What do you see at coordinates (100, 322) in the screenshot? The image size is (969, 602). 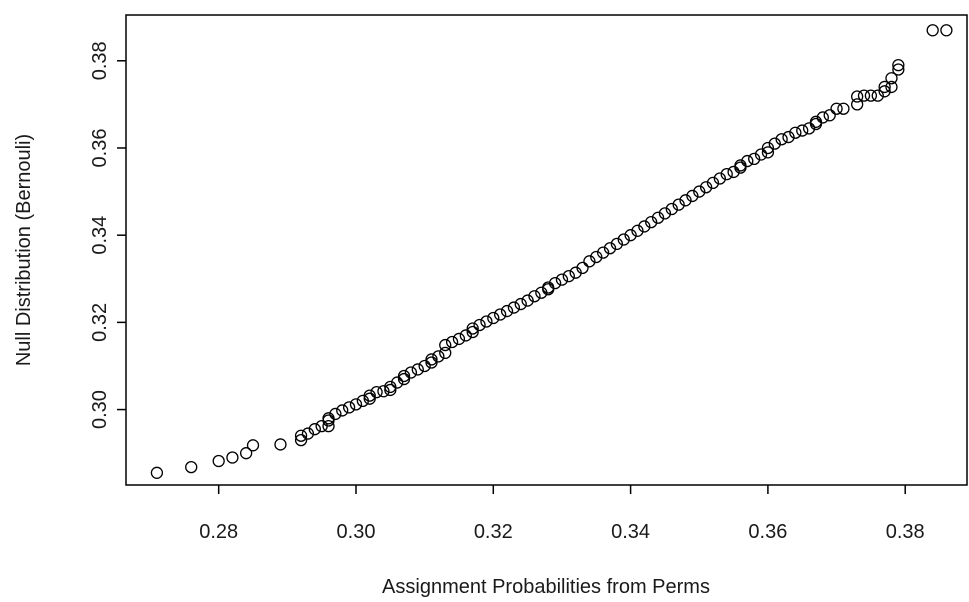 I see `y-tick-label: 0.32` at bounding box center [100, 322].